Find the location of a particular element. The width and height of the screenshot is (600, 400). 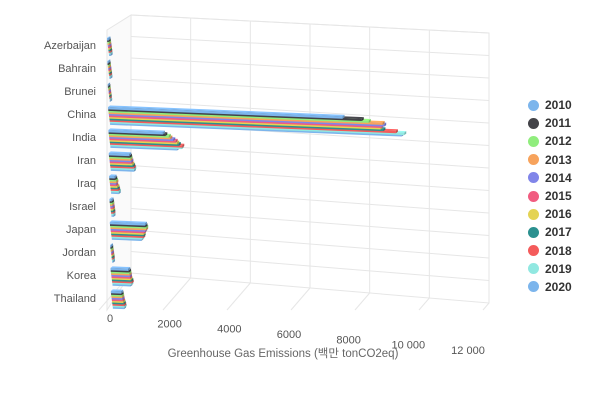

legend-item: 2020 is located at coordinates (550, 287).